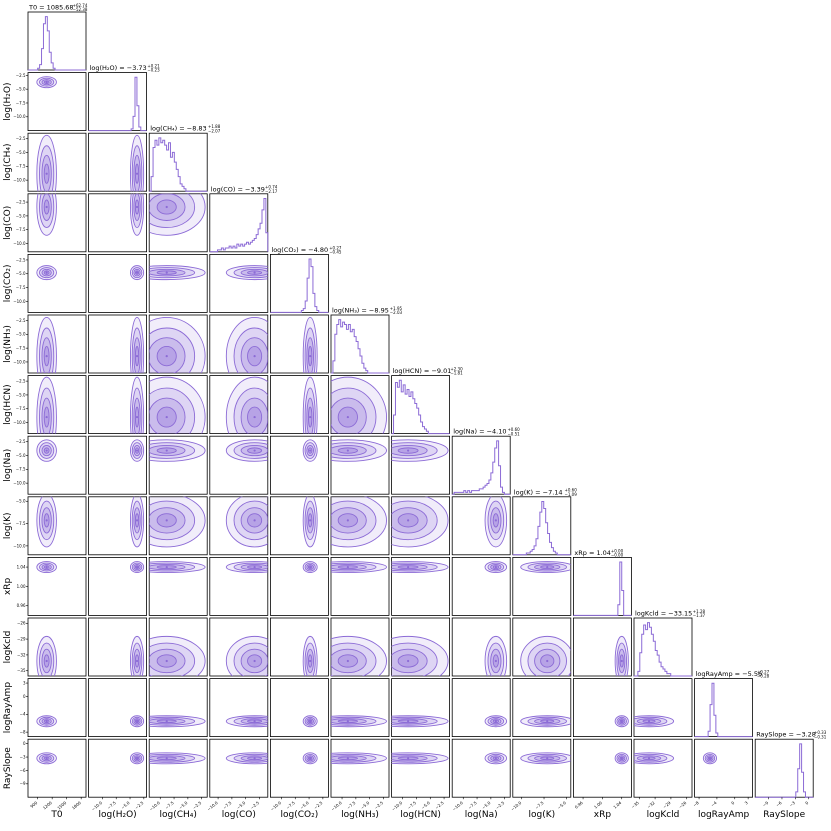 This screenshot has width=831, height=831. Describe the element at coordinates (667, 805) in the screenshot. I see `x-tick-label: −29` at that location.